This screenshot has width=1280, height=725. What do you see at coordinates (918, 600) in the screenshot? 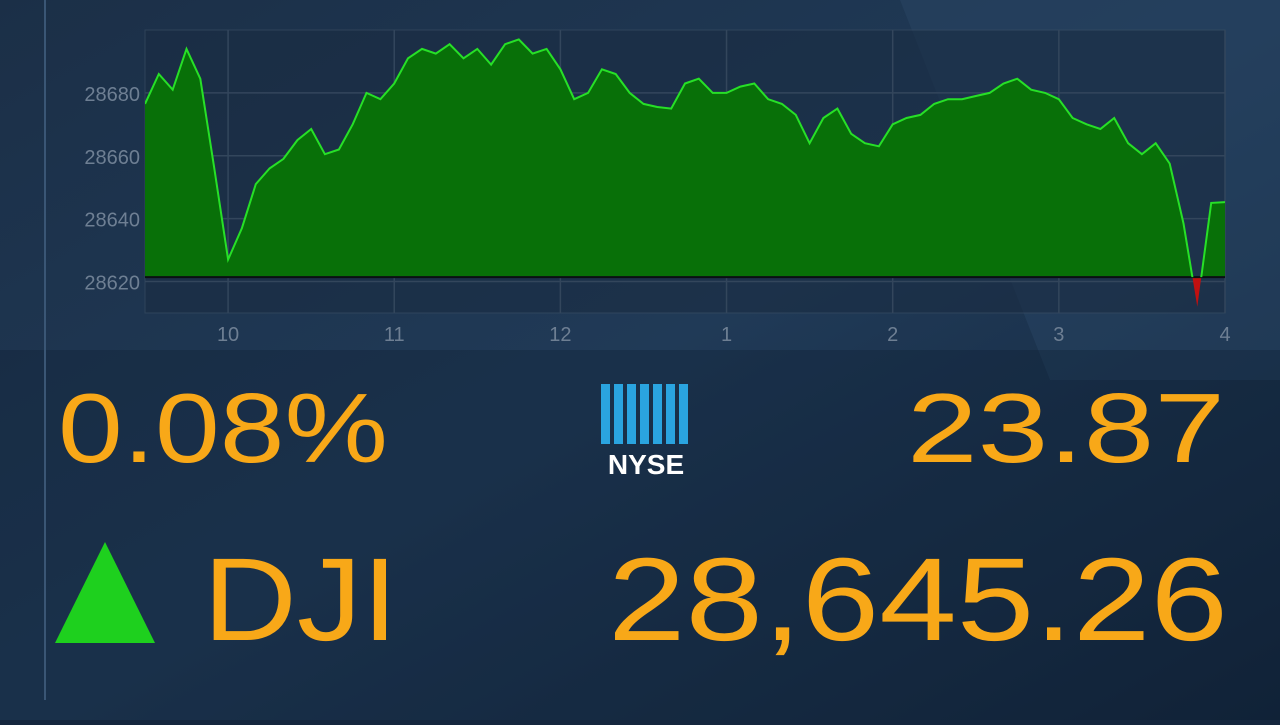
I see `last-price: 28,645.26` at bounding box center [918, 600].